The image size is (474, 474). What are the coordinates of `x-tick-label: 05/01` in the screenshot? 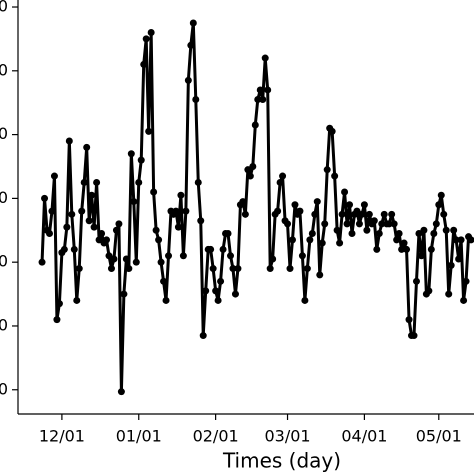 It's located at (439, 436).